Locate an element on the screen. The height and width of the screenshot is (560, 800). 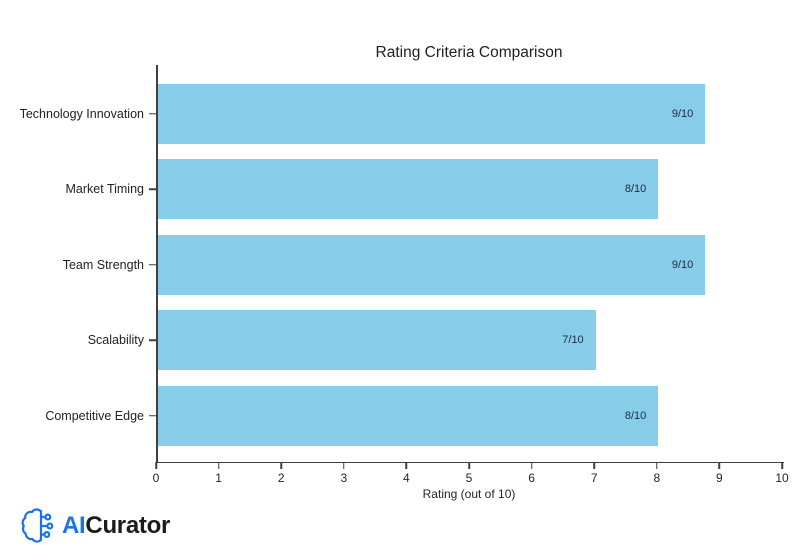
x-axis-label: Rating (out of 10) is located at coordinates (469, 494).